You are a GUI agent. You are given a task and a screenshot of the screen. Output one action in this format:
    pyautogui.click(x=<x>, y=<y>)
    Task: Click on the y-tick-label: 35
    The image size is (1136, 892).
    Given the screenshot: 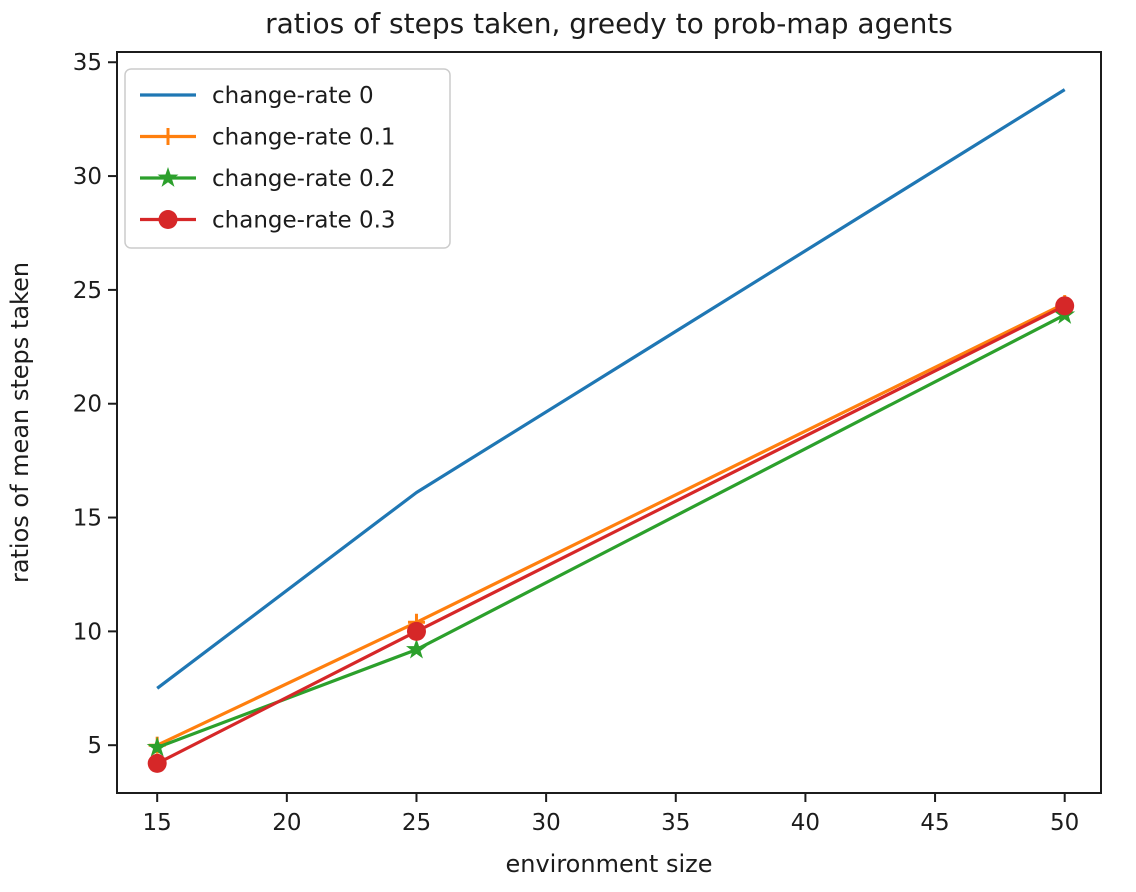 What is the action you would take?
    pyautogui.click(x=87, y=63)
    